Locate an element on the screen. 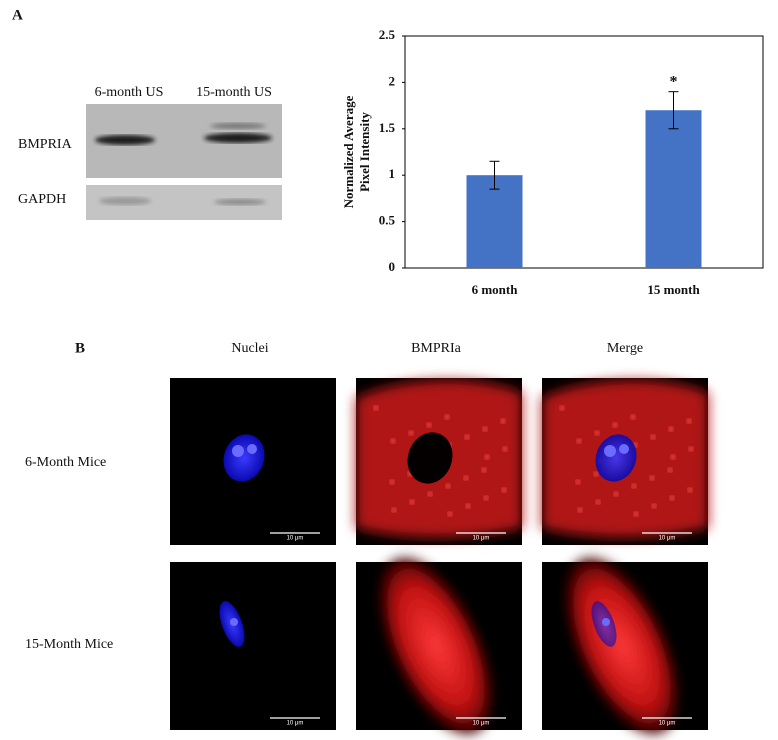 The image size is (778, 740). column-label: Nuclei is located at coordinates (249, 348).